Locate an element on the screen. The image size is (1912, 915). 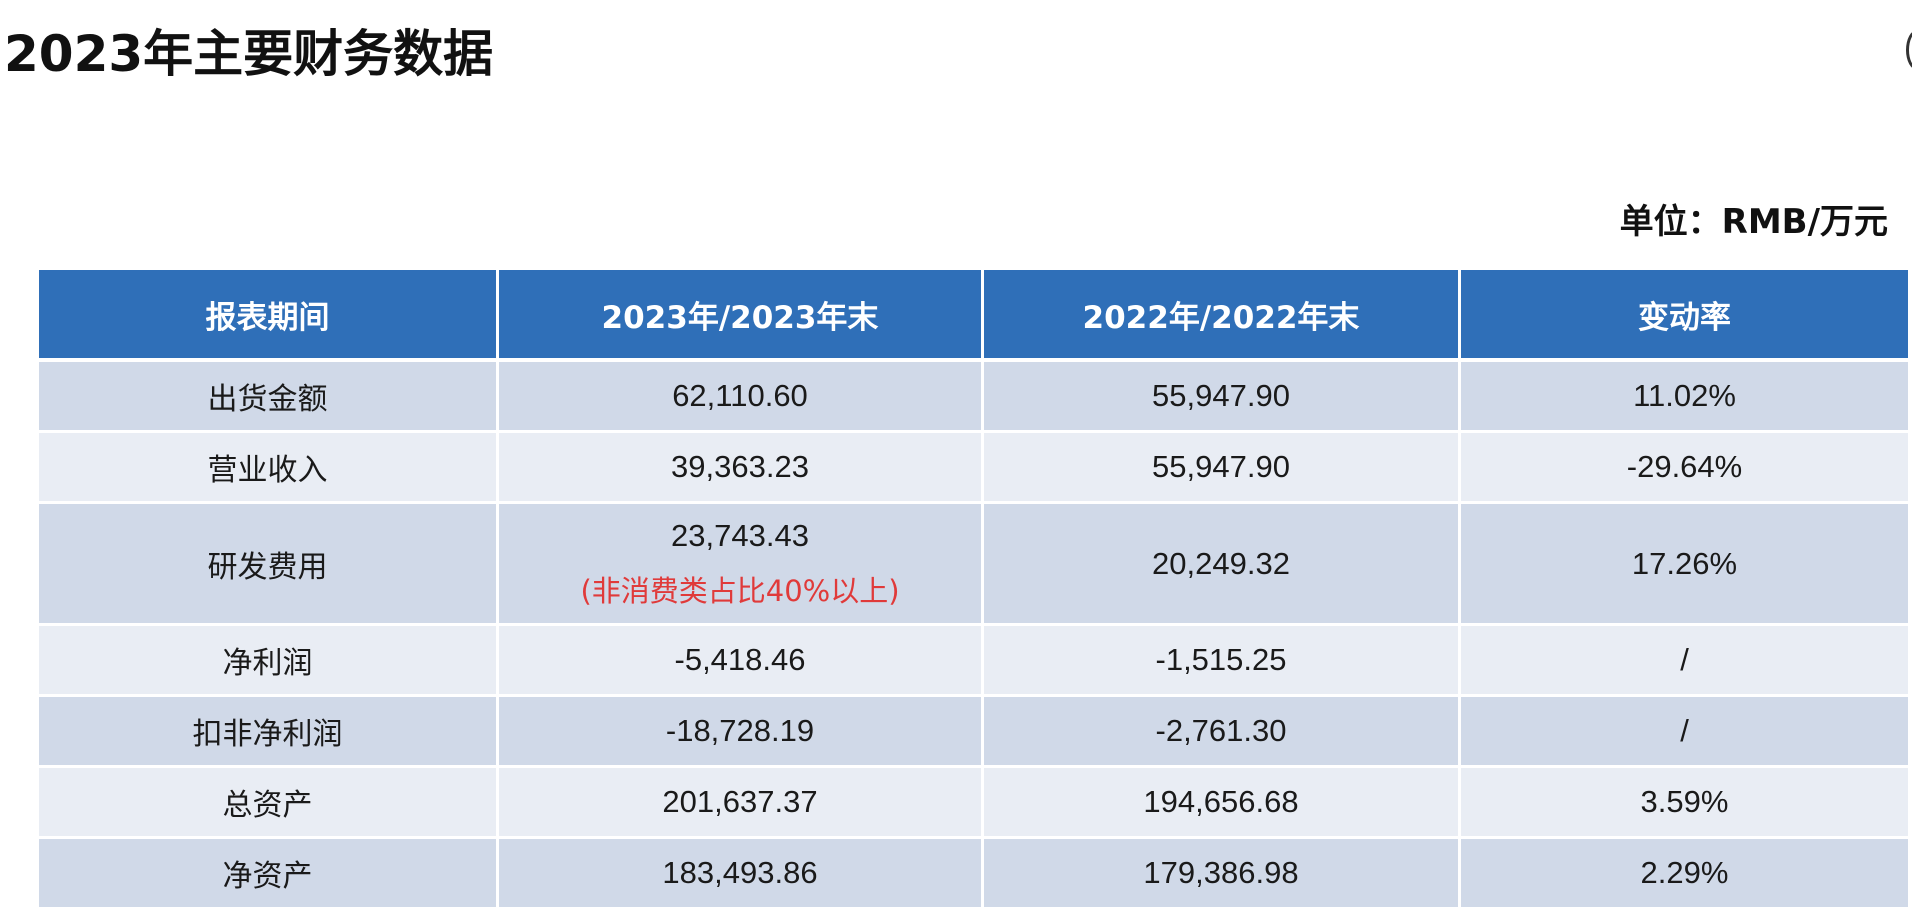
table-row: 营业收入 39,363.23 55,947.90 -29.64% is located at coordinates (973, 467).